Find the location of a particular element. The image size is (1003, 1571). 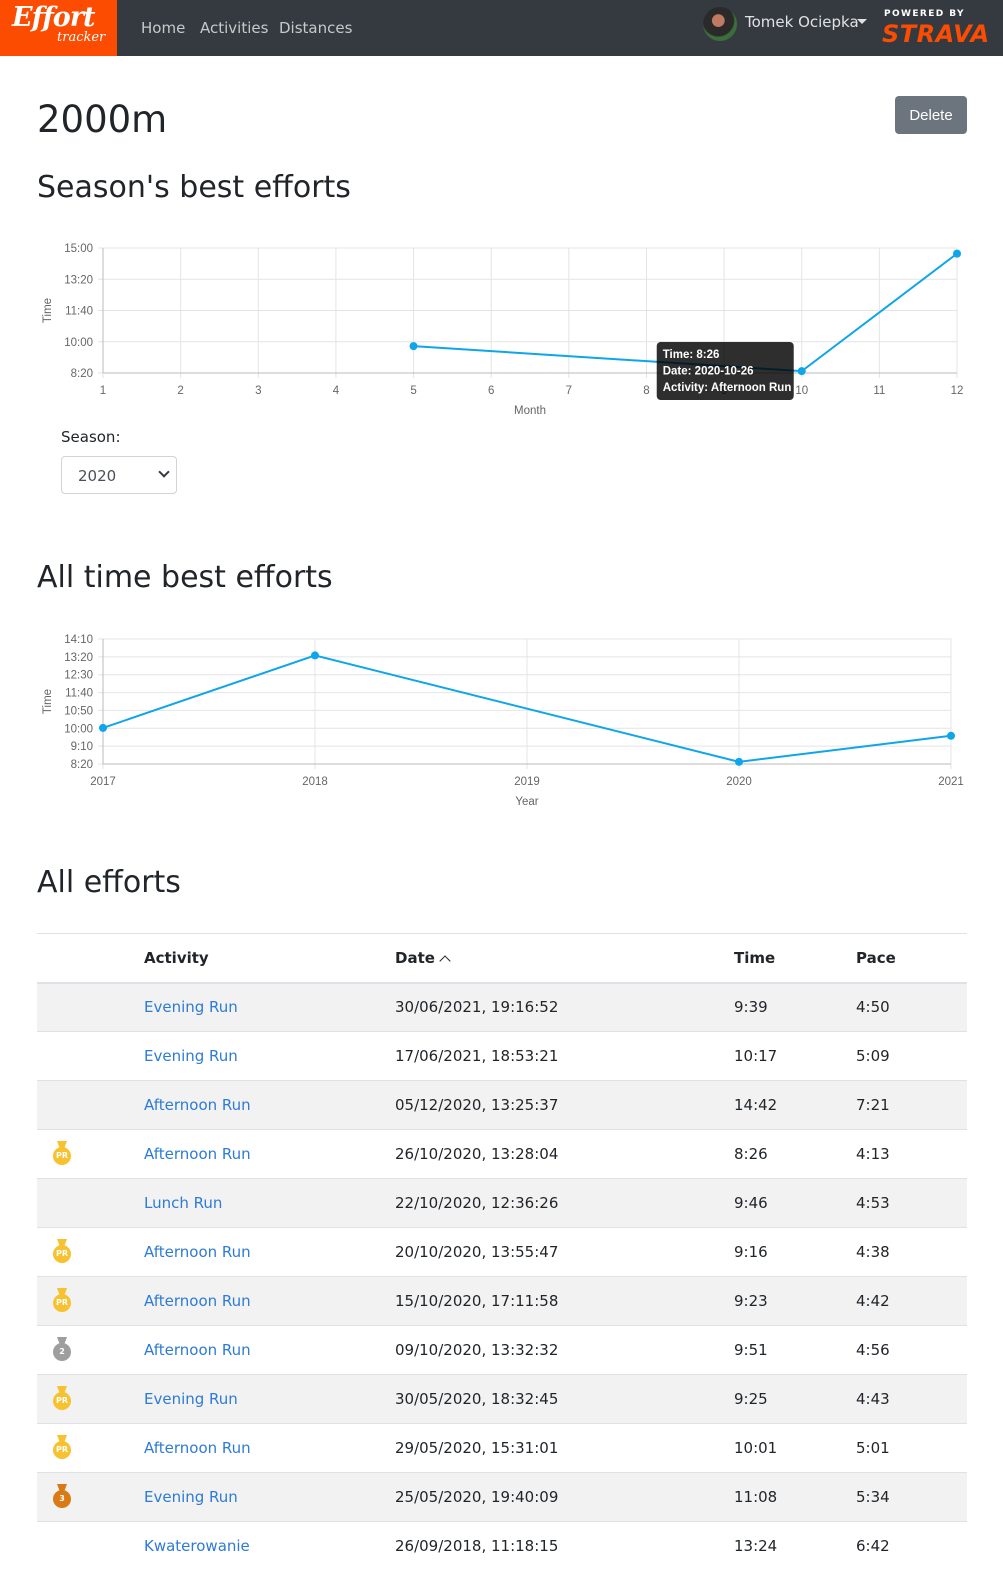

col-date: Date is located at coordinates (564, 958).